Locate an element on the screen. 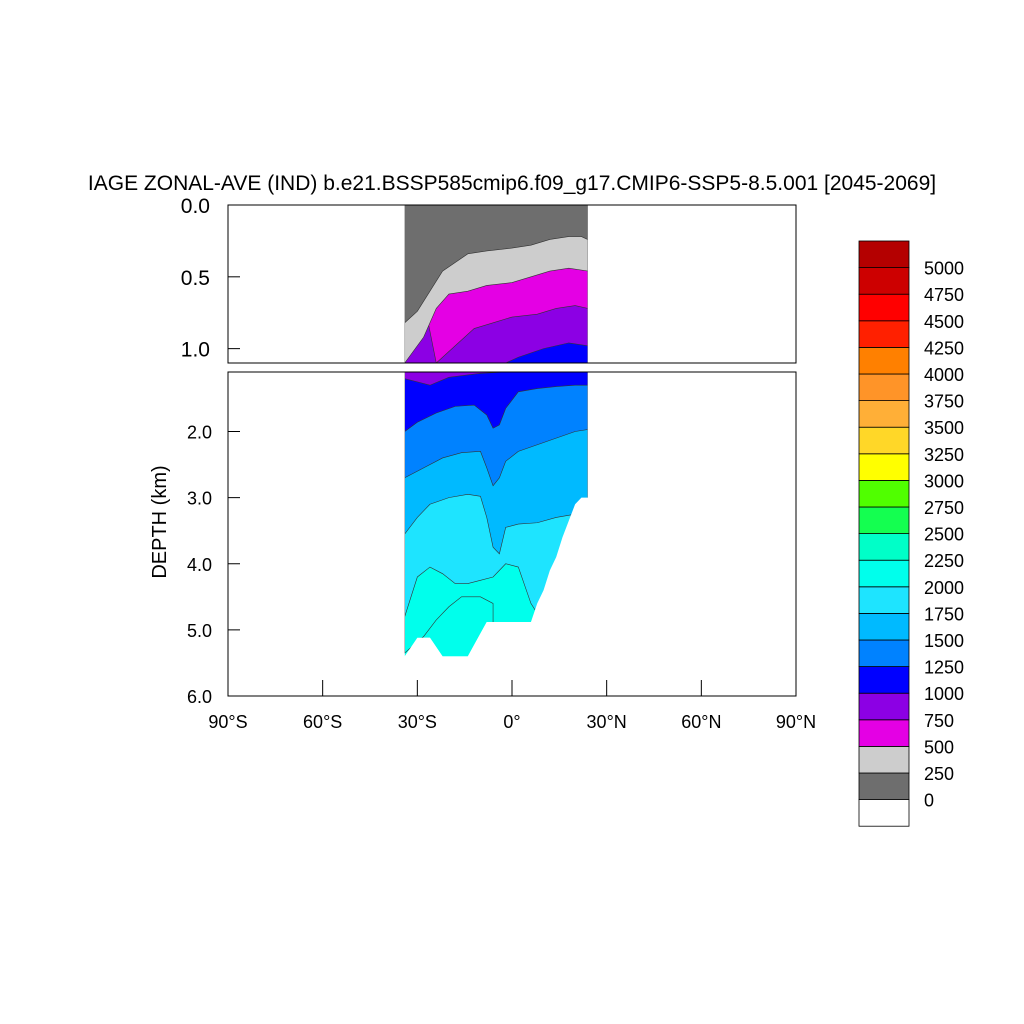 Image resolution: width=1024 pixels, height=1024 pixels. upper-y-tick-label: 1.0 is located at coordinates (195, 350).